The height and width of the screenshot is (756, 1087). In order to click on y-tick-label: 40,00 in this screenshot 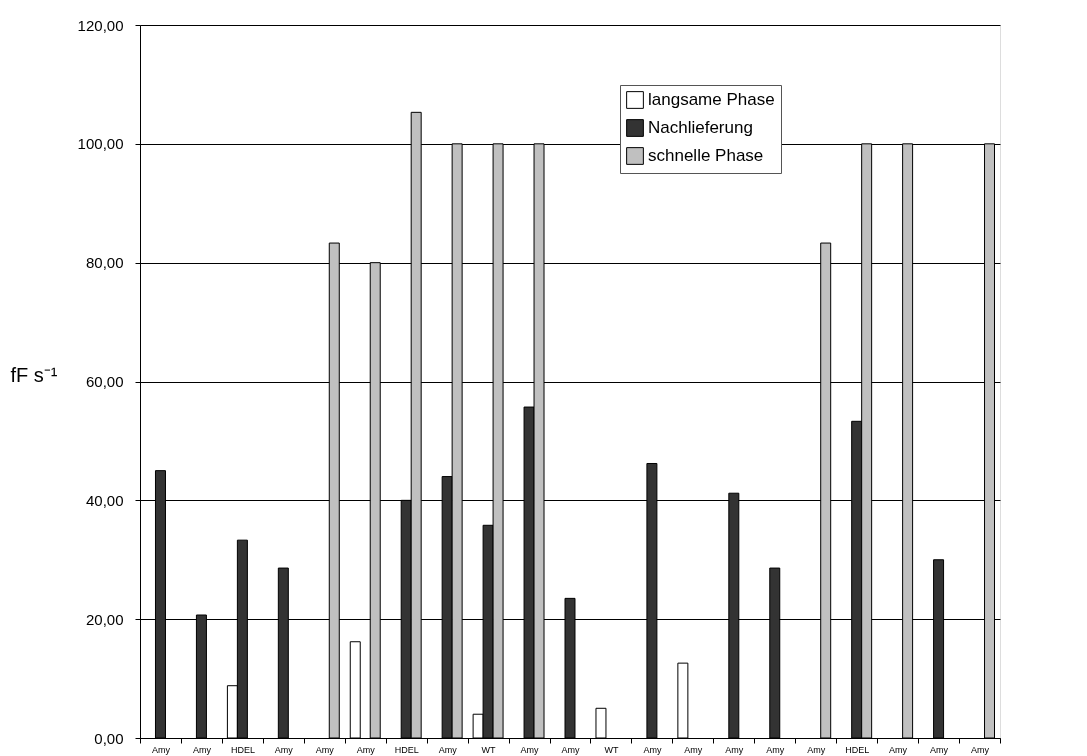, I will do `click(104, 500)`.